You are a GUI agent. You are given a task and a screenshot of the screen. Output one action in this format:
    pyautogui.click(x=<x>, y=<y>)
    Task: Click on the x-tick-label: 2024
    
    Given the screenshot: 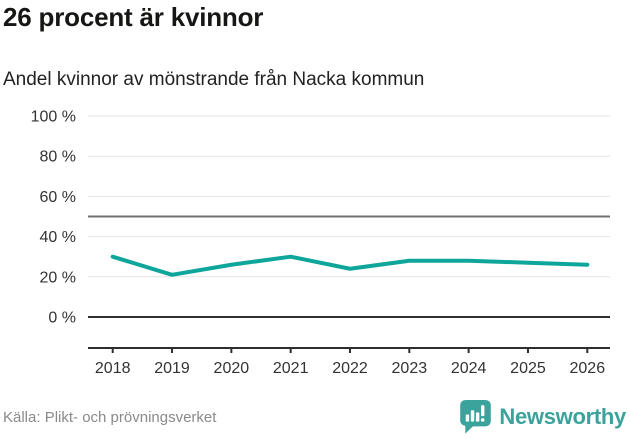 What is the action you would take?
    pyautogui.click(x=469, y=368)
    